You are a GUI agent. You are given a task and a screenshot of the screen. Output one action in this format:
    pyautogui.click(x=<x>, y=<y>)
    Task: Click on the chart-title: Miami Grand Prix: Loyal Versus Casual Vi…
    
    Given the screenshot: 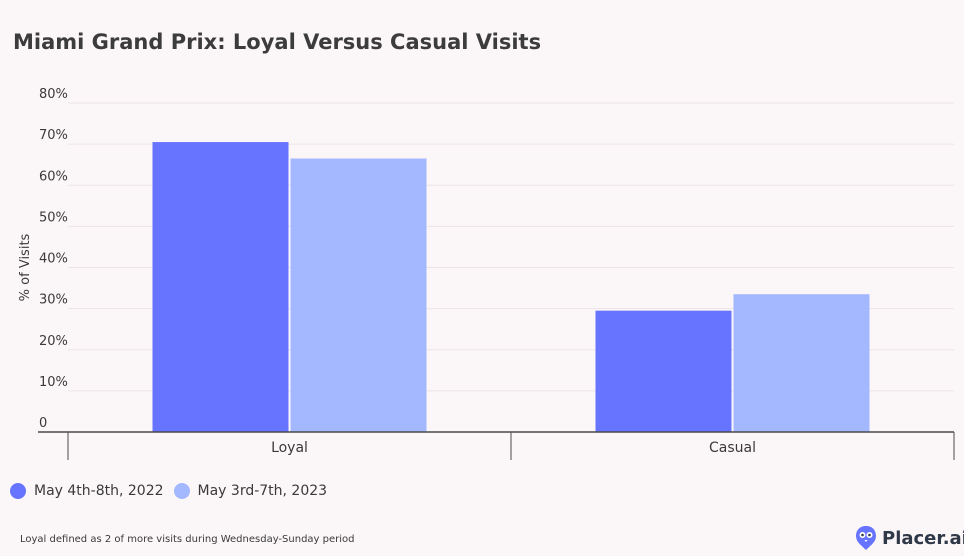 What is the action you would take?
    pyautogui.click(x=277, y=42)
    